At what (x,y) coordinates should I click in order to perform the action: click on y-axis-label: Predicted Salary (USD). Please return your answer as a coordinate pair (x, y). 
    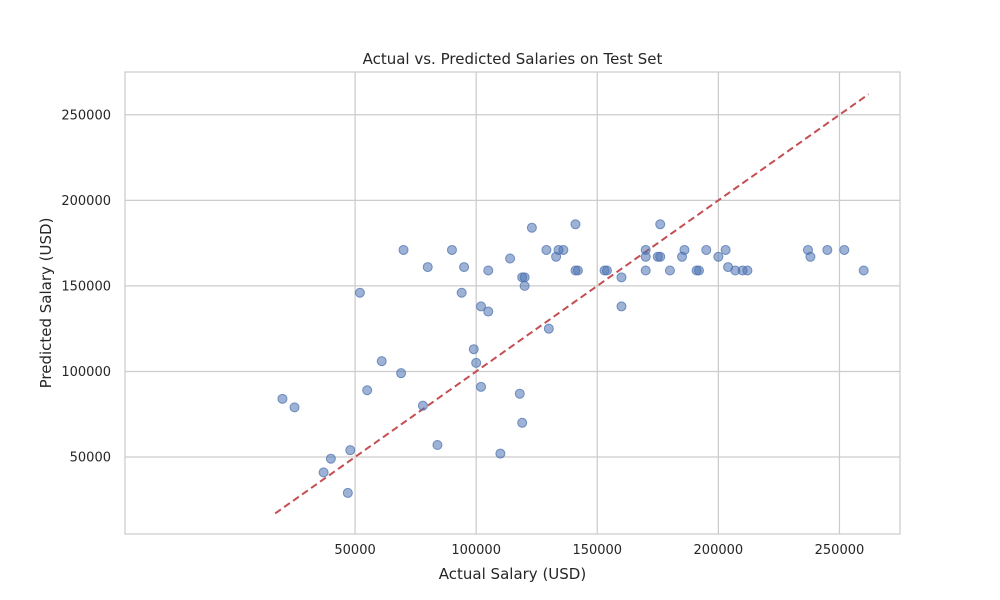
    Looking at the image, I should click on (46, 303).